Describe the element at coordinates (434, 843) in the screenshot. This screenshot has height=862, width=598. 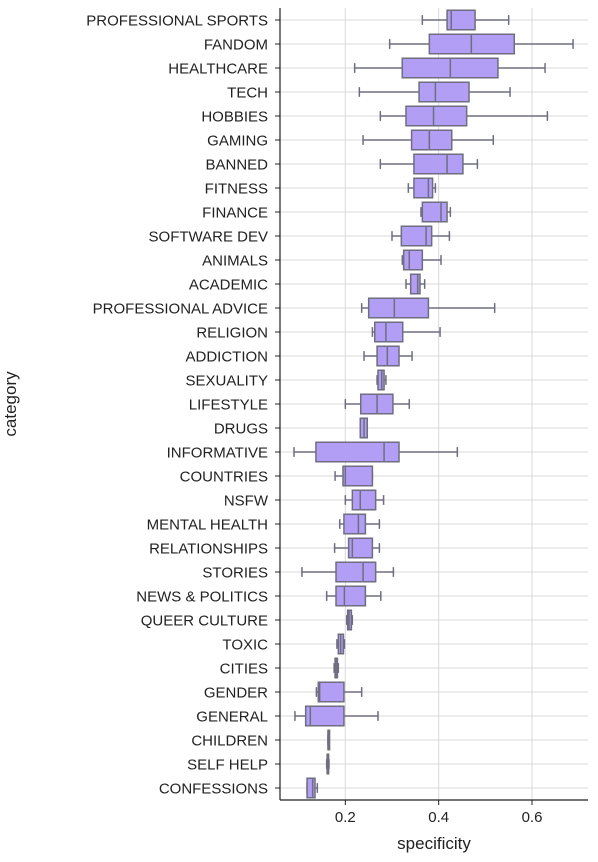
I see `x-axis-label: specificity` at that location.